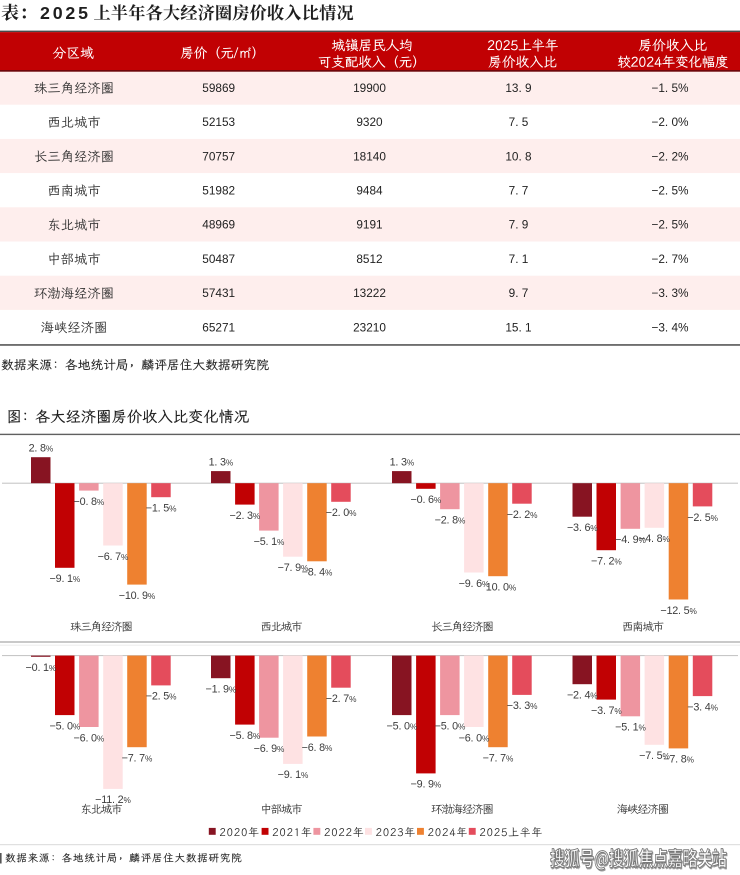 The height and width of the screenshot is (875, 740). Describe the element at coordinates (245, 736) in the screenshot. I see `svg-text: −5. 8%` at that location.